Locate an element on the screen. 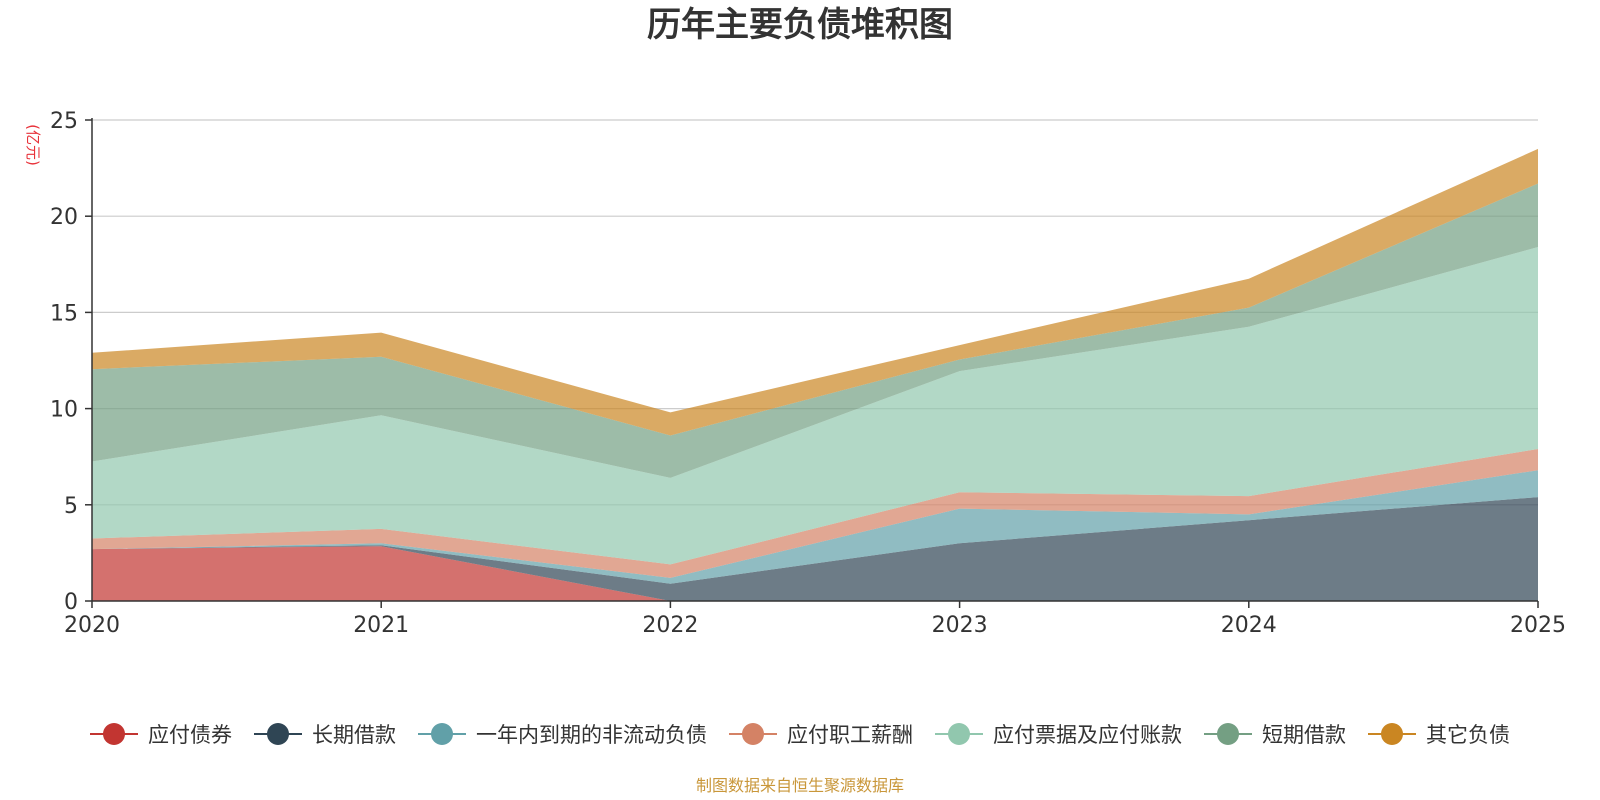 This screenshot has height=800, width=1600. legend-item: 应付票据及应付账款 is located at coordinates (1058, 735).